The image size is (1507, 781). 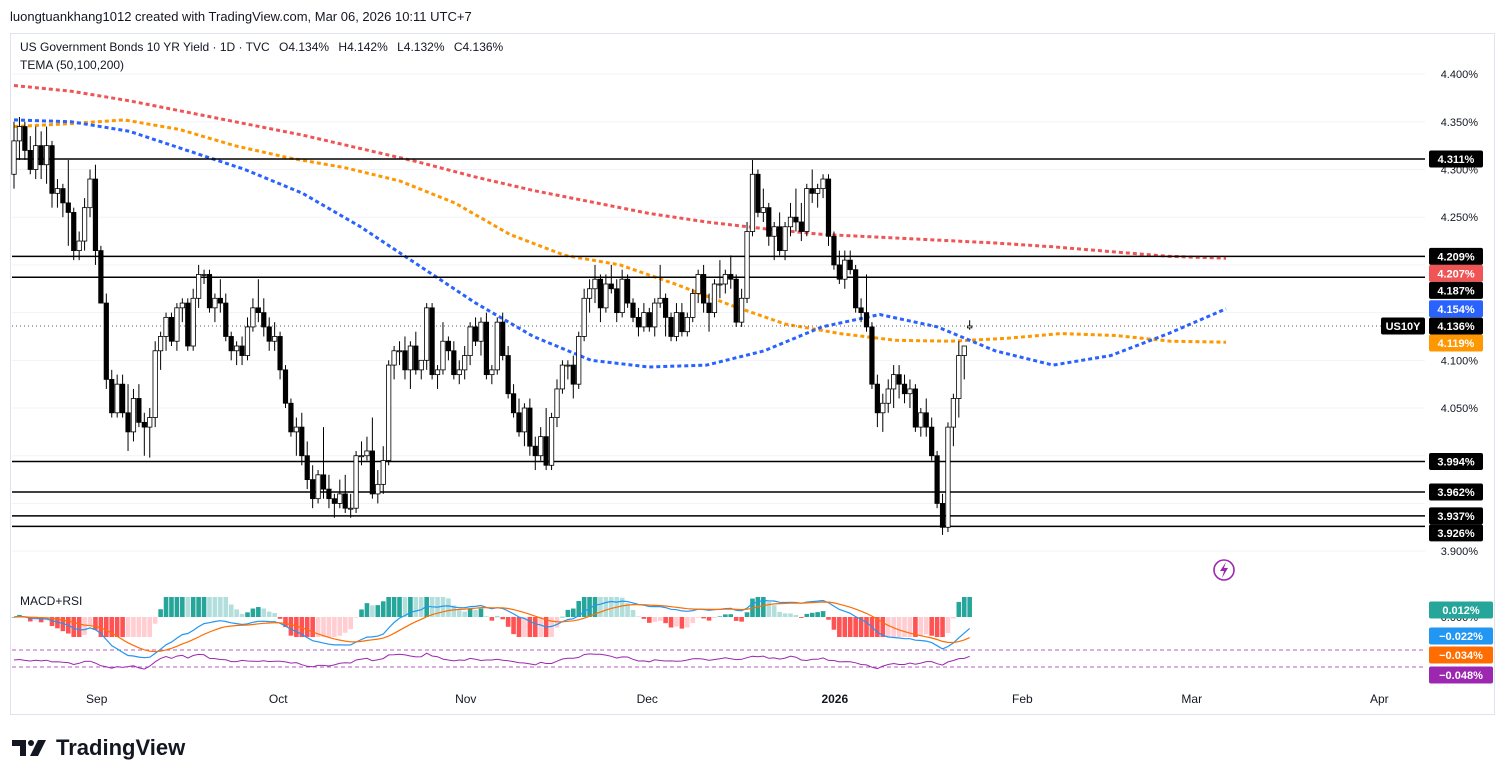 I want to click on price-tag: 4.209%, so click(x=1456, y=256).